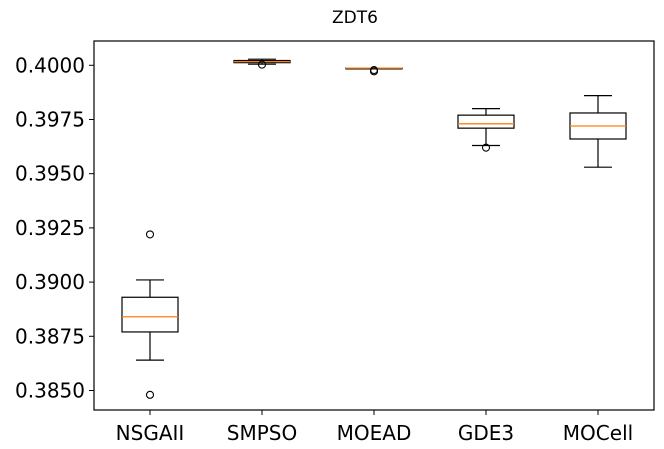  What do you see at coordinates (50, 390) in the screenshot?
I see `y-tick-label: 0.3850` at bounding box center [50, 390].